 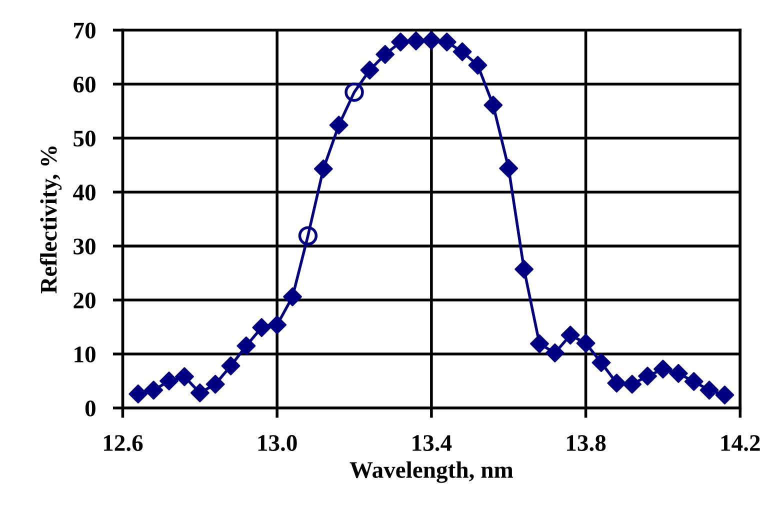 What do you see at coordinates (123, 443) in the screenshot?
I see `x-tick-label: 12.6` at bounding box center [123, 443].